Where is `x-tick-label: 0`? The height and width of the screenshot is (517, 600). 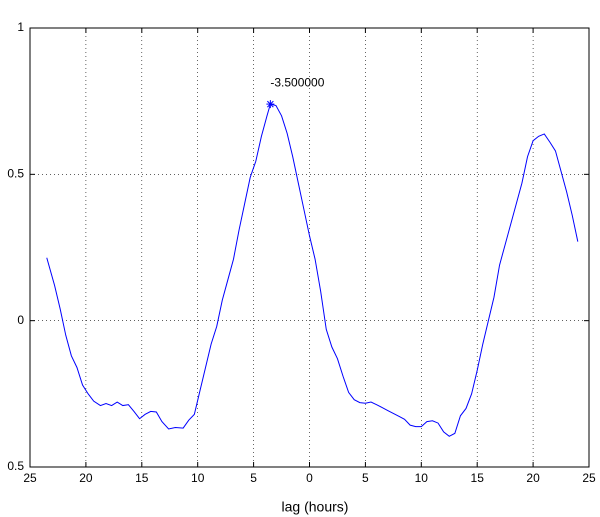 x-tick-label: 0 is located at coordinates (309, 478).